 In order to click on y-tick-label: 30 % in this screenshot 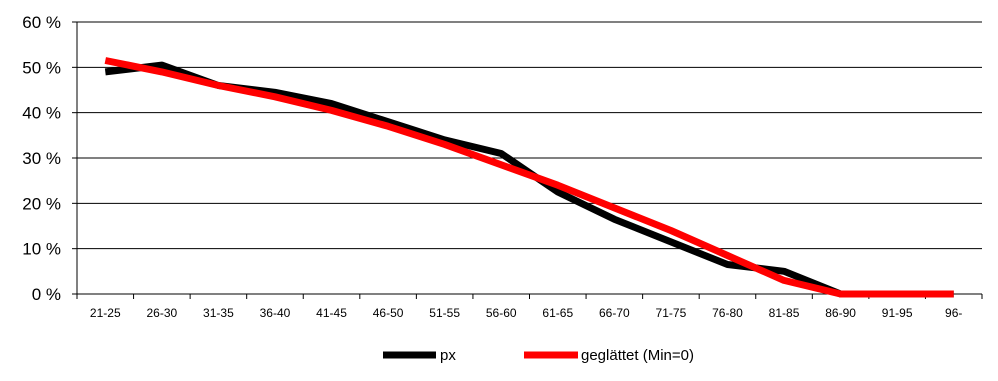, I will do `click(41, 158)`.